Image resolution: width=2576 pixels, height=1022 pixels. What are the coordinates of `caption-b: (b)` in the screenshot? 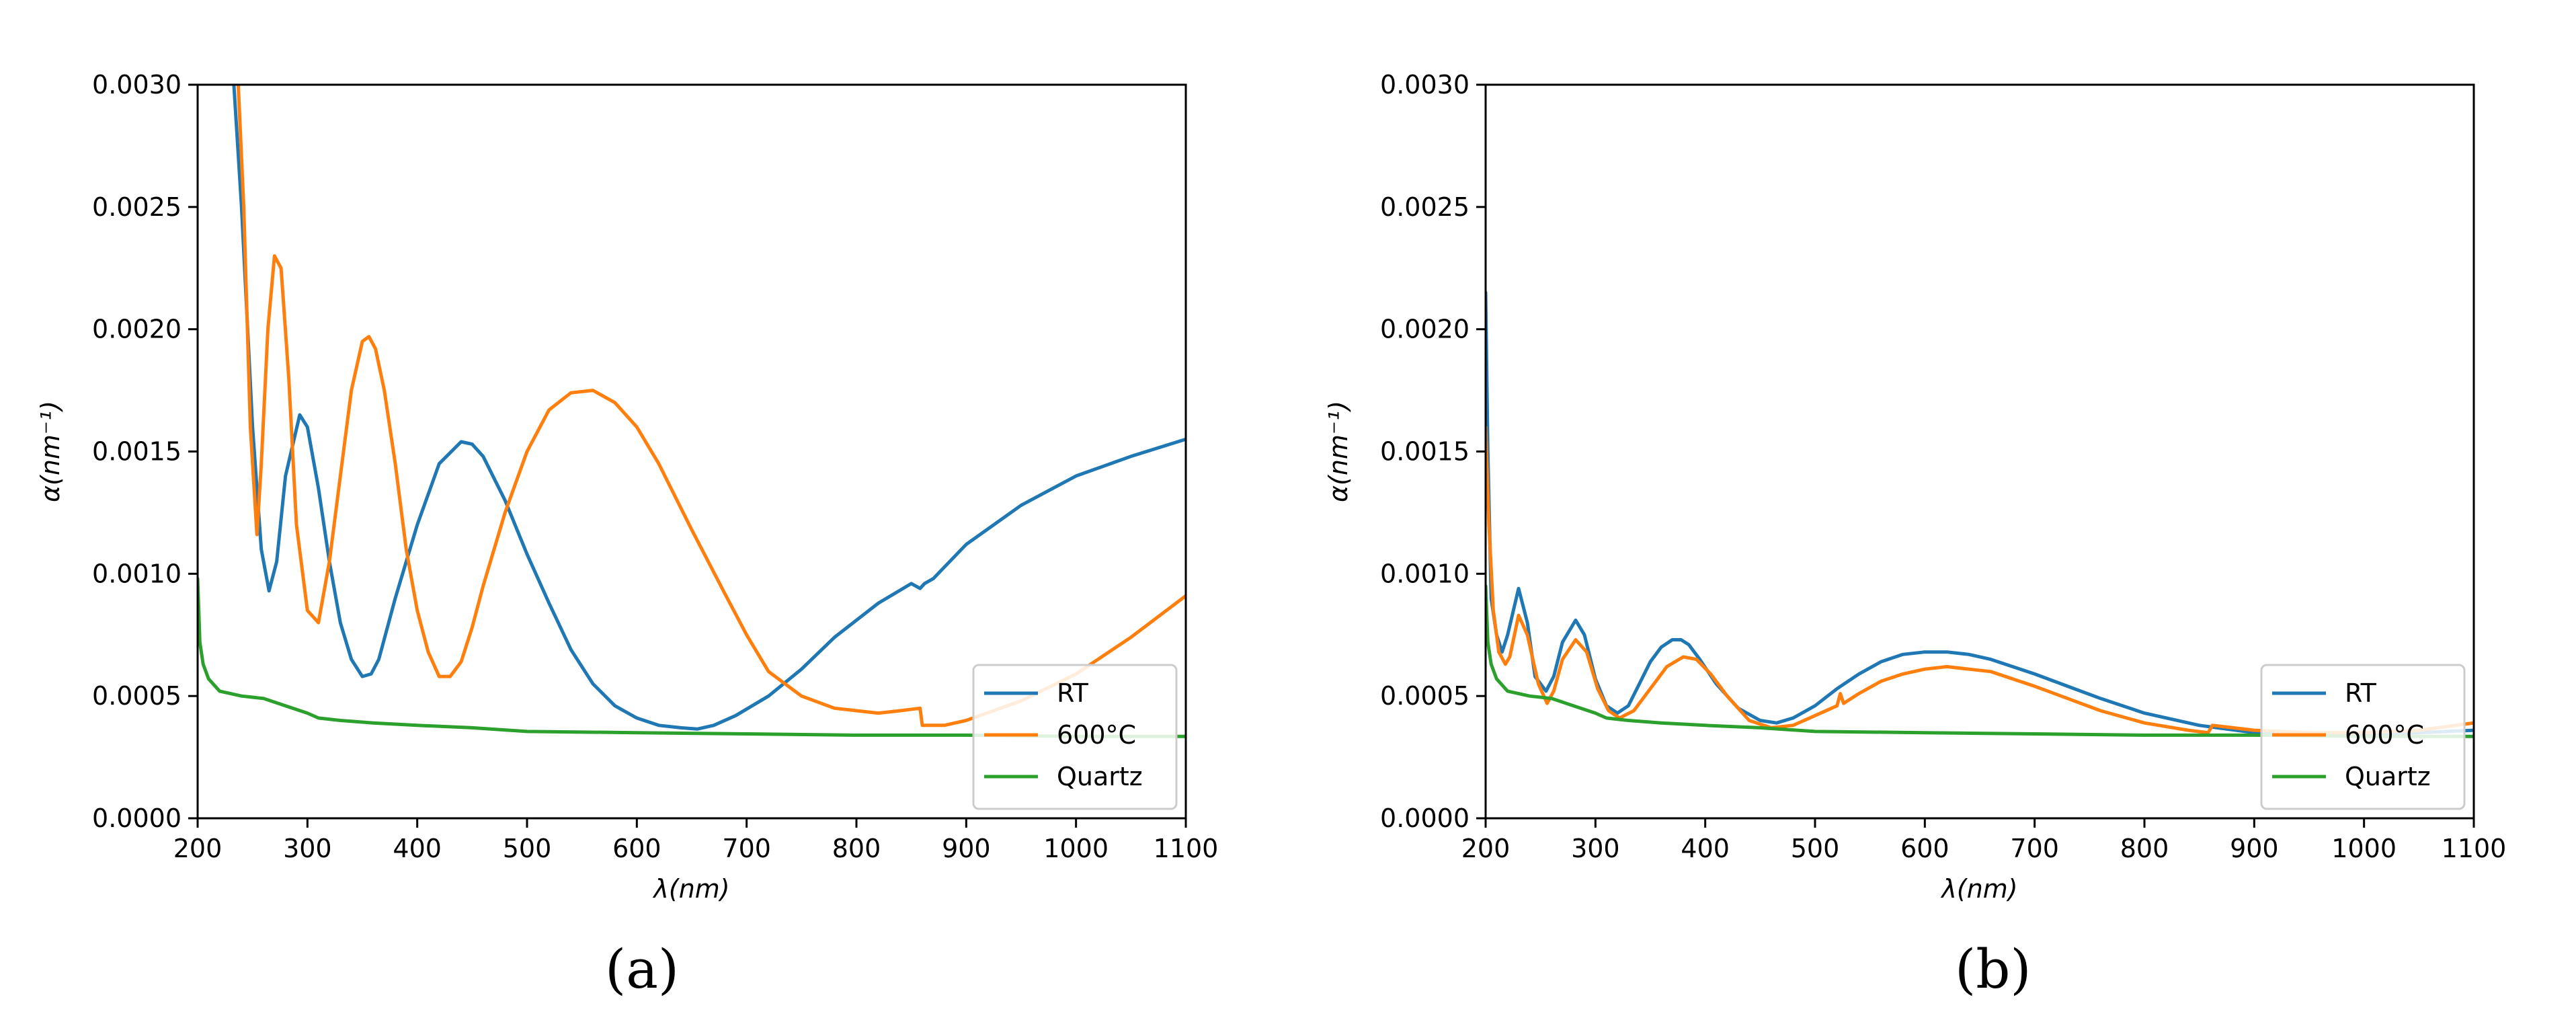 It's located at (1993, 969).